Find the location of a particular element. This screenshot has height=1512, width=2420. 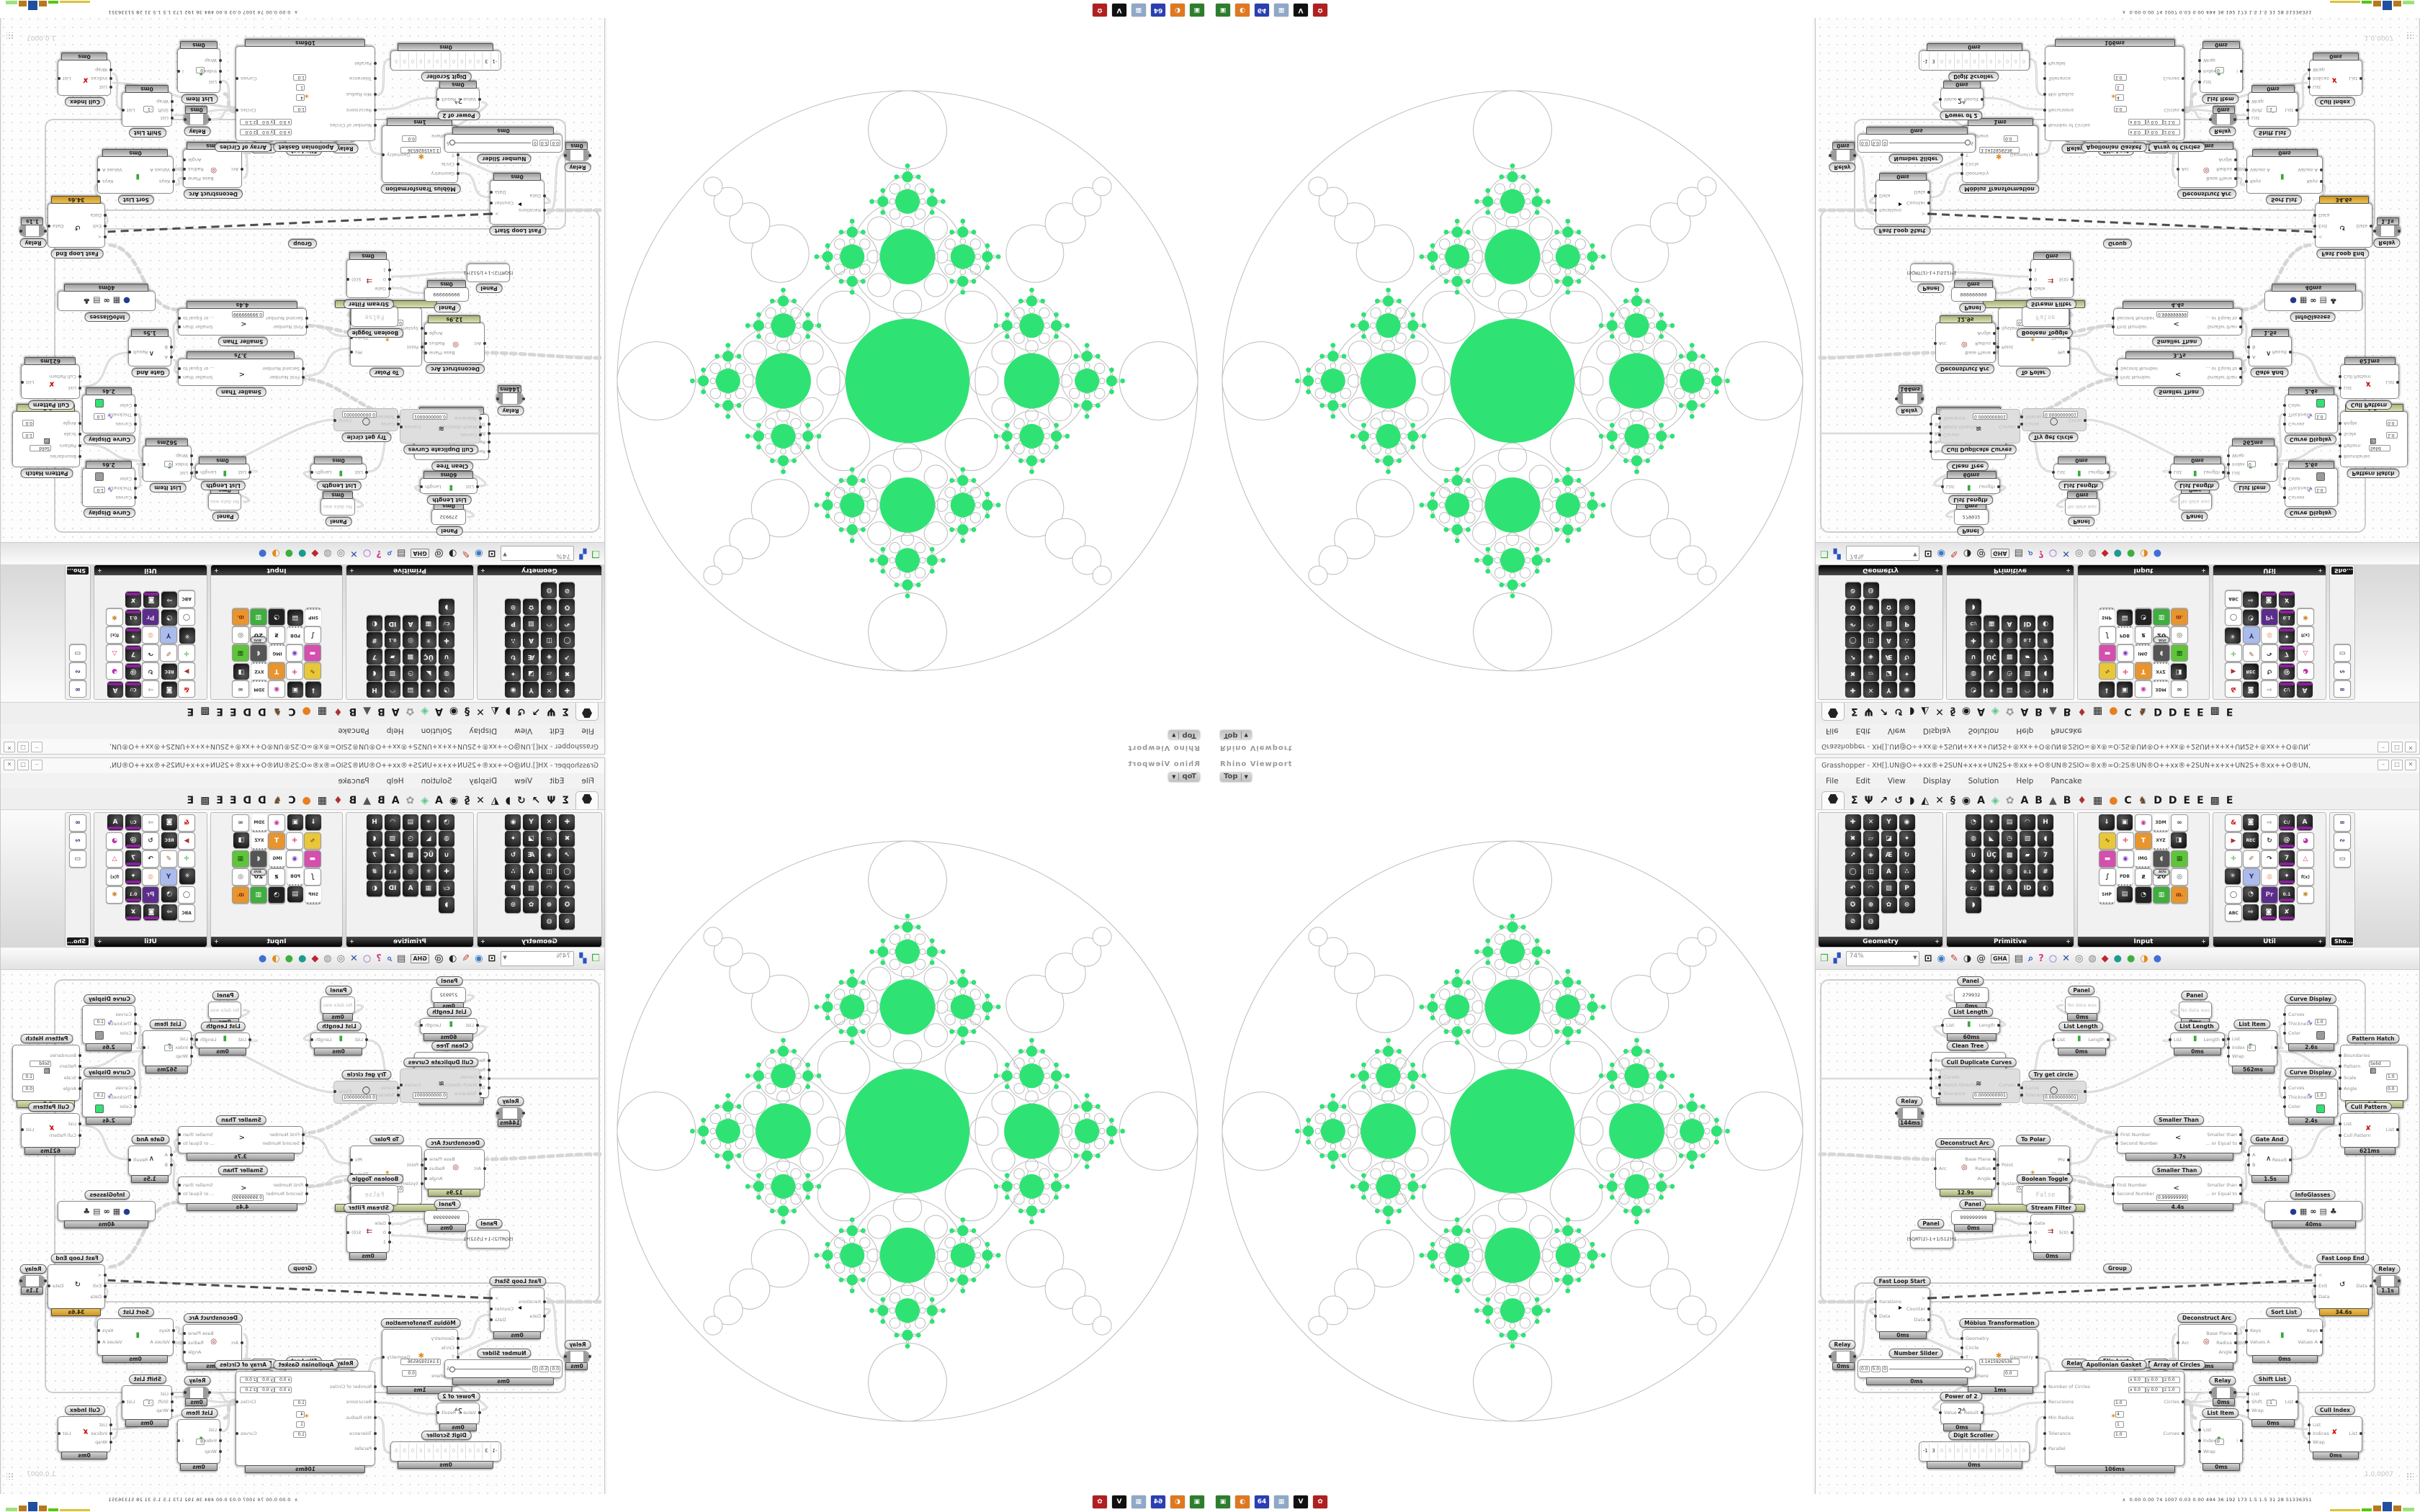

power-of-2: Power of 2 Value Result 2ᴬ 0ms is located at coordinates (458, 100).